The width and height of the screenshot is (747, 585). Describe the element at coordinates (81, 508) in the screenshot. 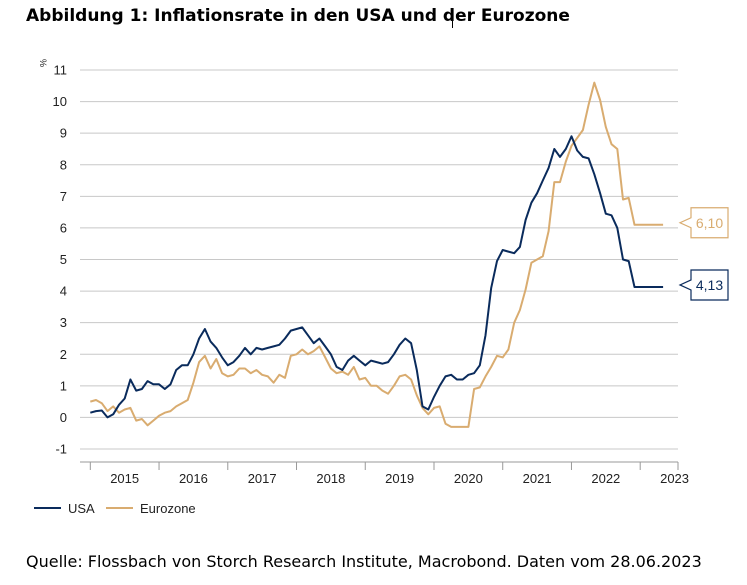

I see `legend-label-usa: USA` at that location.